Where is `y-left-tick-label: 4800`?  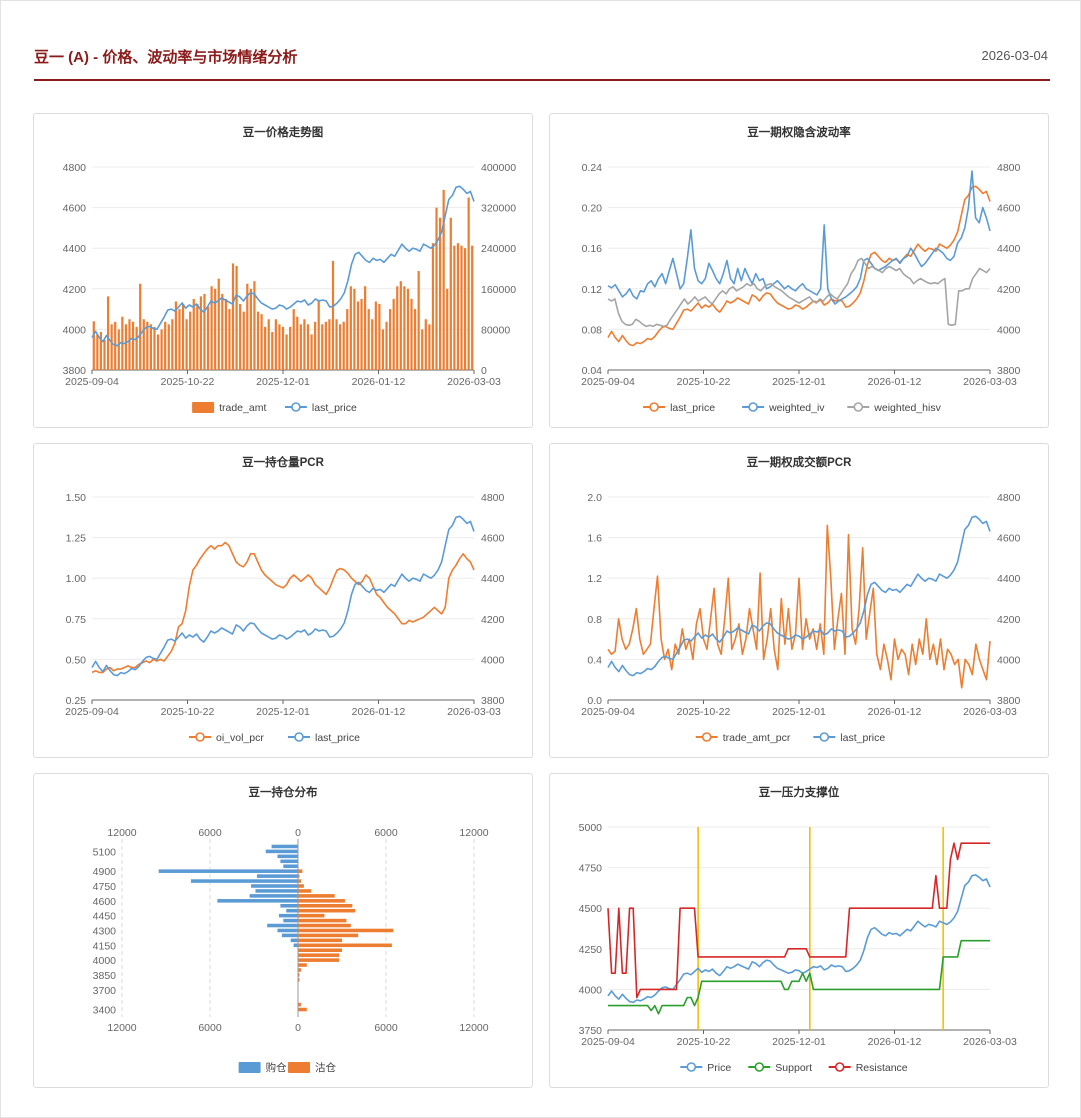 y-left-tick-label: 4800 is located at coordinates (75, 168).